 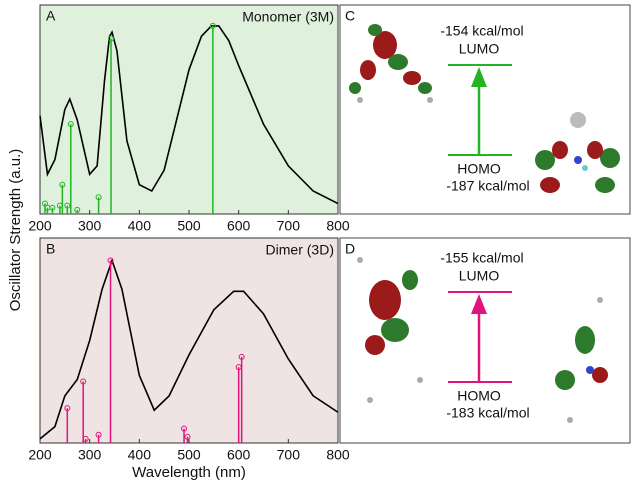 I want to click on panel-title: Monomer (3M), so click(x=288, y=17).